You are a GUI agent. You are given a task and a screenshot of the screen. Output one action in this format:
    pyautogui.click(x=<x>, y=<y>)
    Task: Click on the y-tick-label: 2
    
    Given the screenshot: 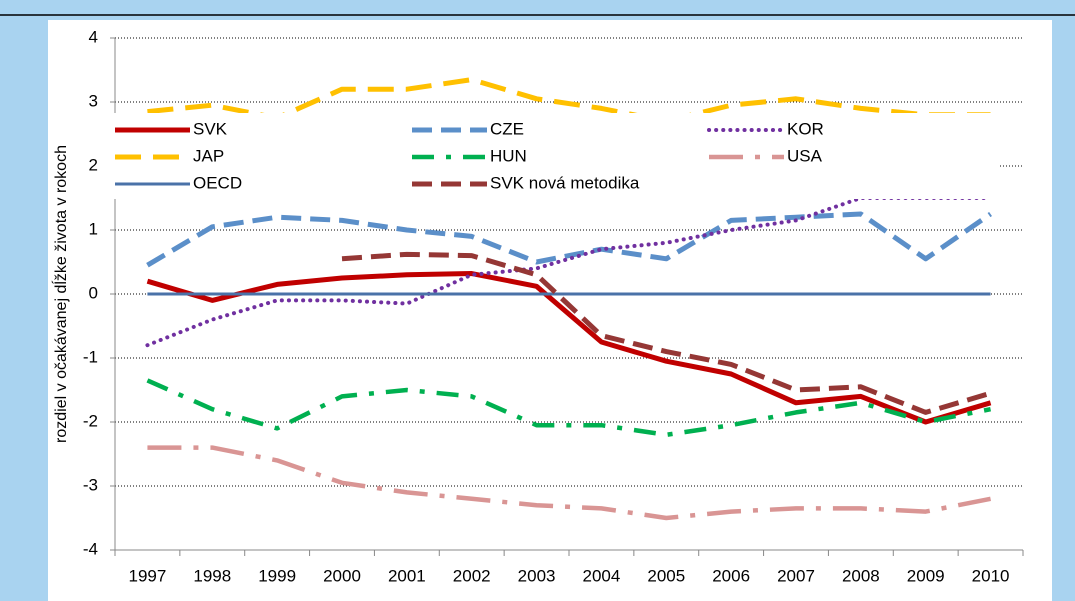 What is the action you would take?
    pyautogui.click(x=93, y=164)
    